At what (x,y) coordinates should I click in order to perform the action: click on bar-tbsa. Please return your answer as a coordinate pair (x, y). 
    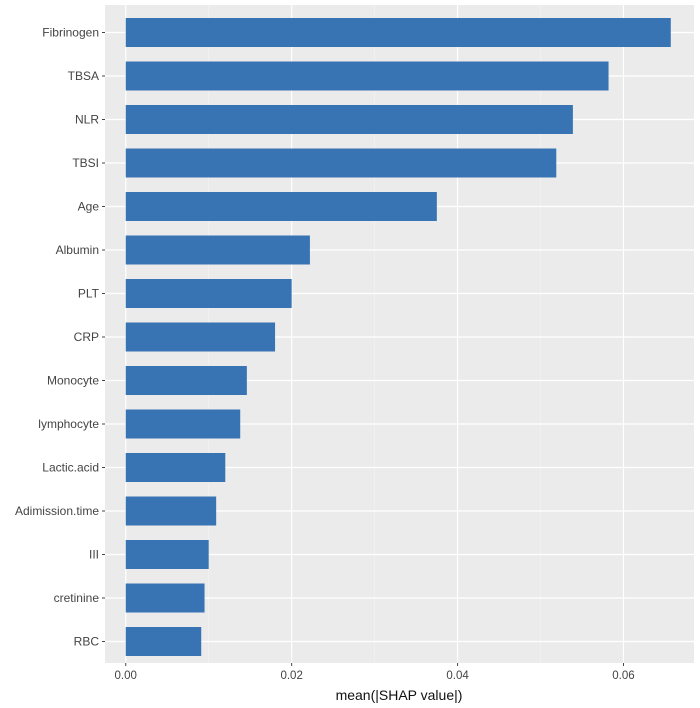
    Looking at the image, I should click on (367, 76).